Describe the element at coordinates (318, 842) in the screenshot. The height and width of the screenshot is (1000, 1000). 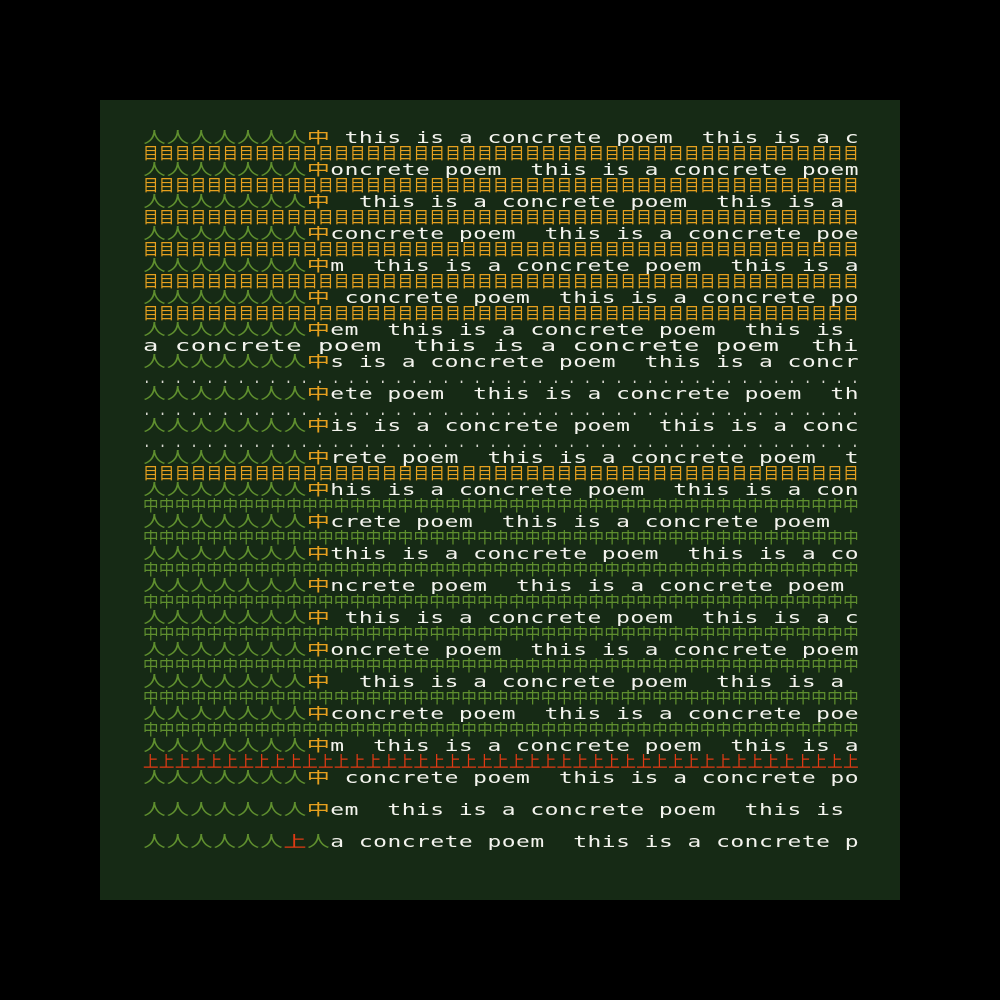
I see `person-glyphs: 人` at that location.